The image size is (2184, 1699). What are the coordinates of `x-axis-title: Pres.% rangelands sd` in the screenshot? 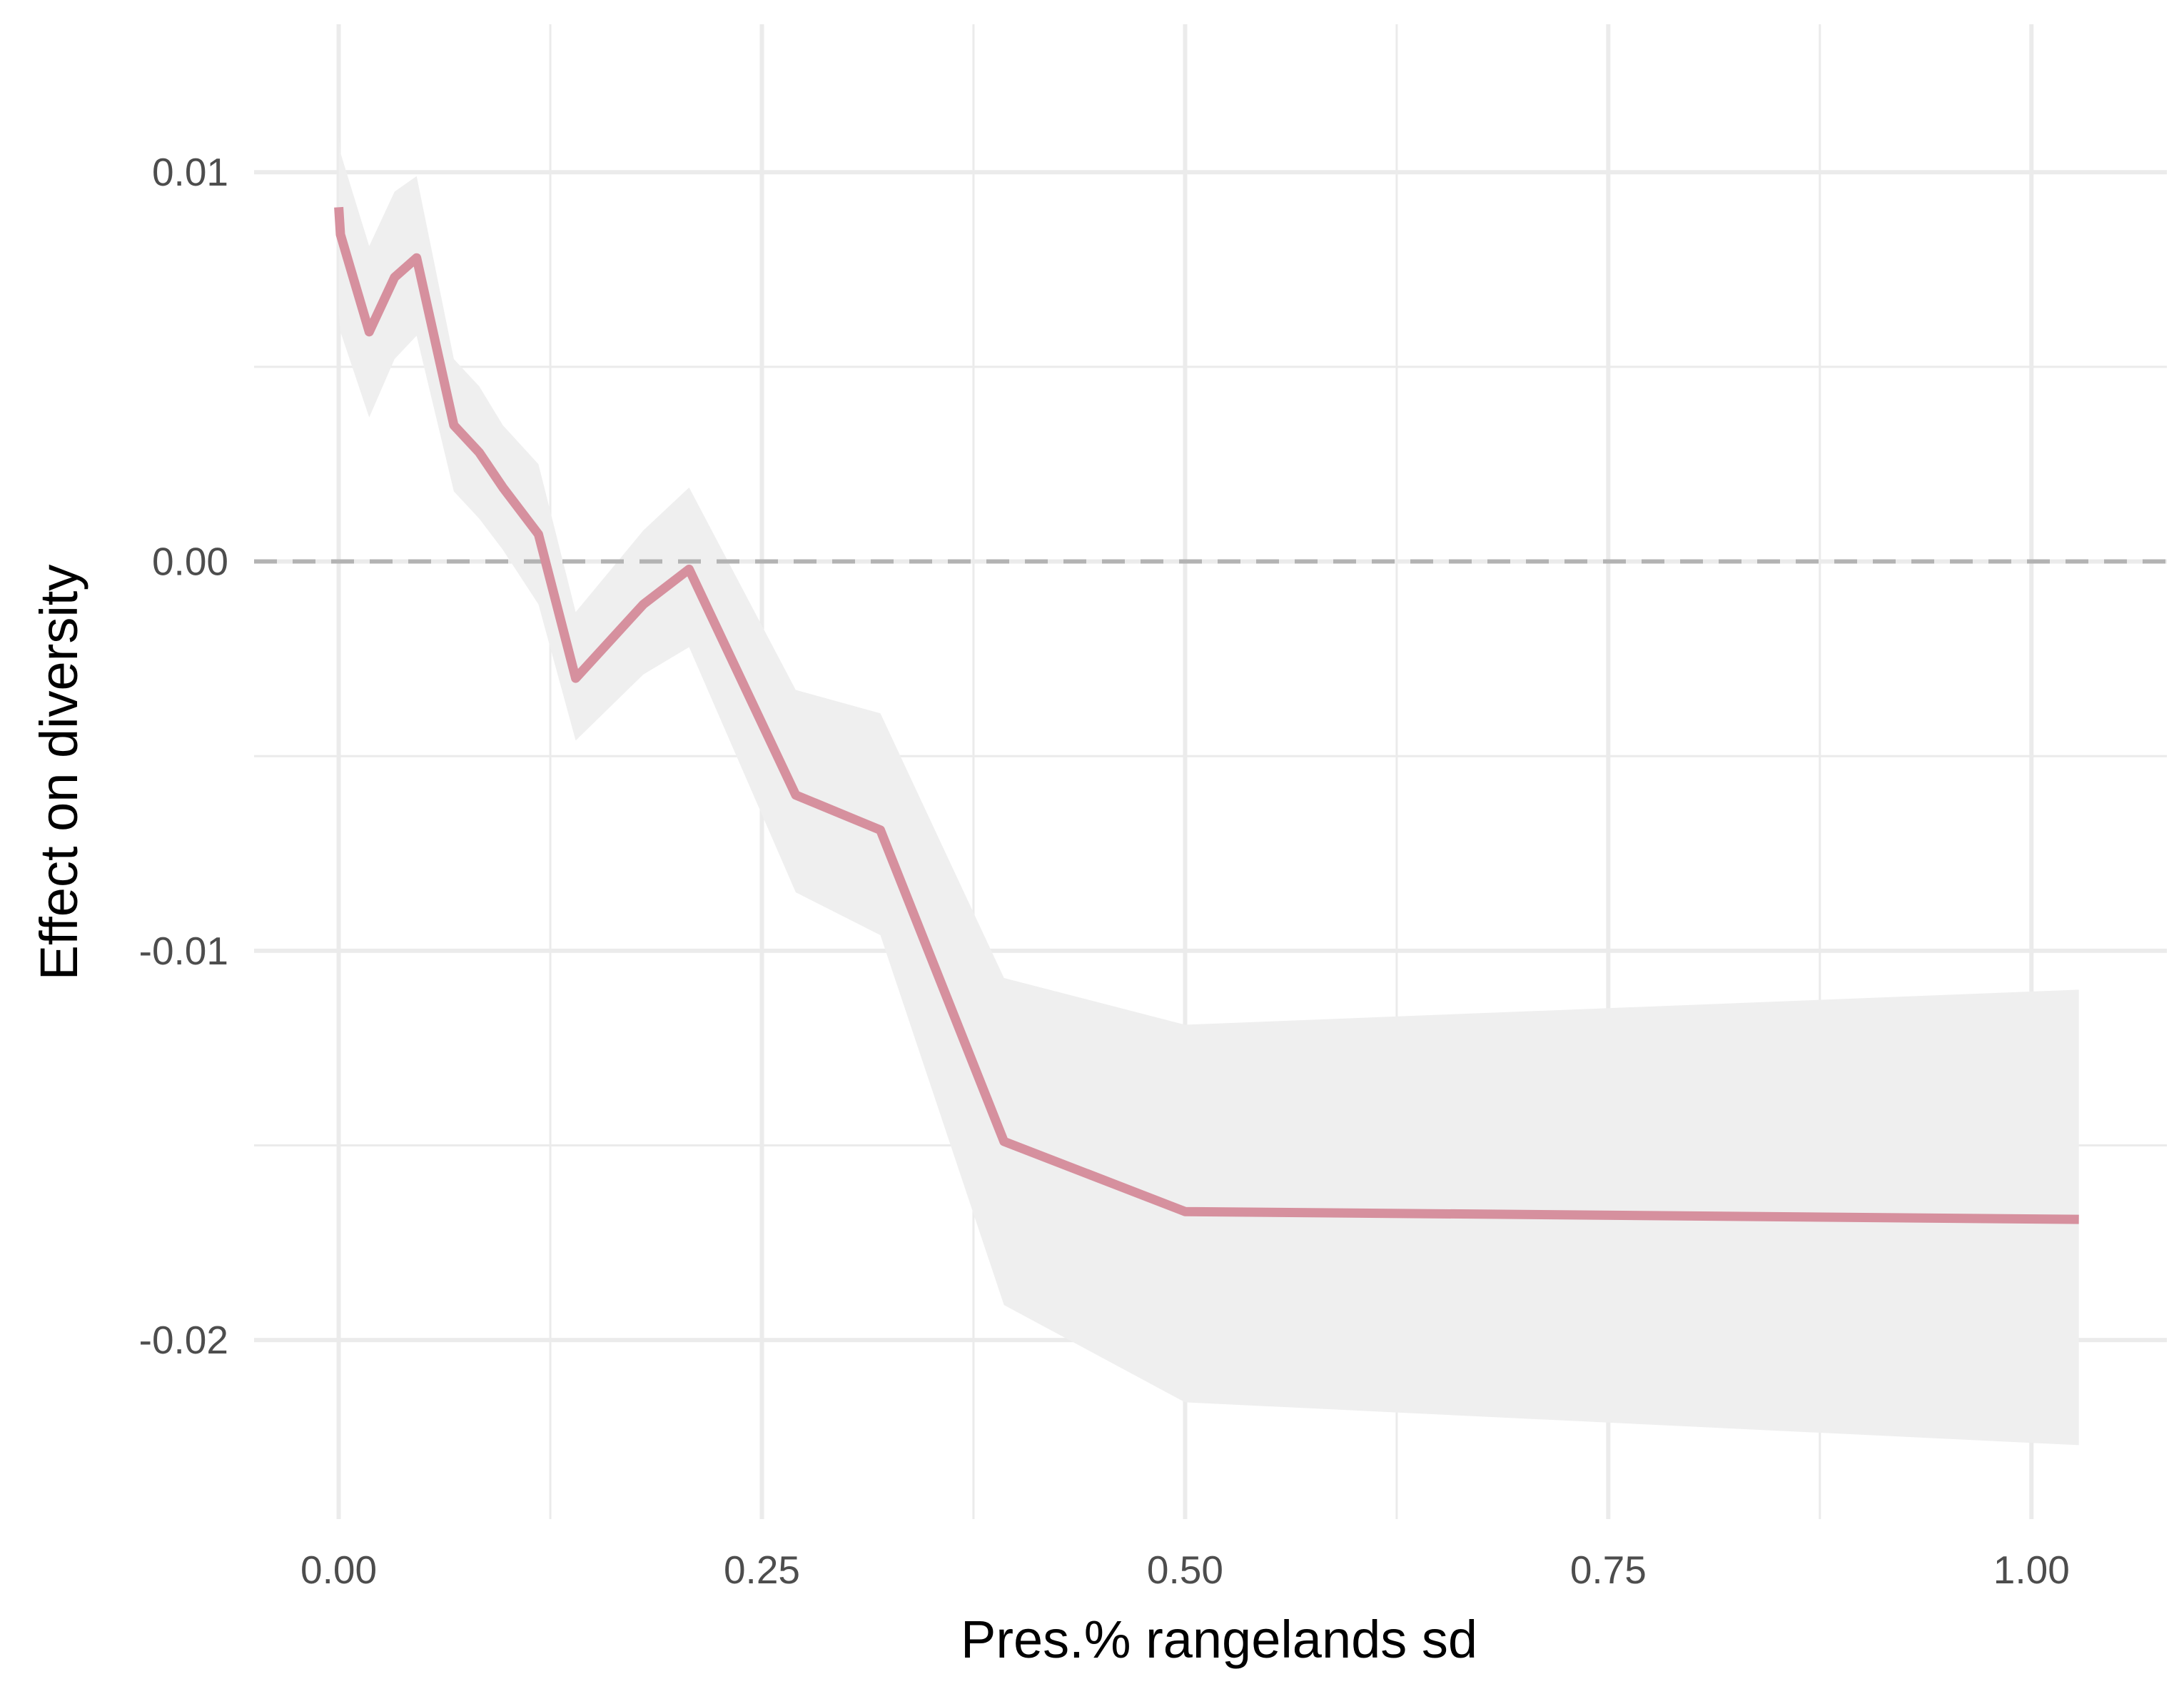 It's located at (1219, 1640).